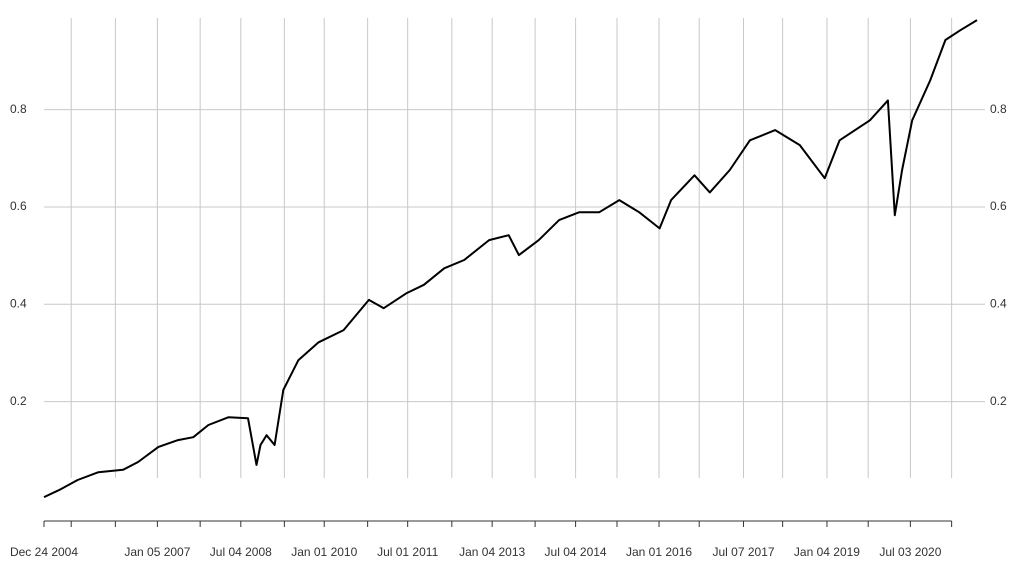 The height and width of the screenshot is (571, 1024). Describe the element at coordinates (910, 552) in the screenshot. I see `x-tick-label: Jul 03 2020` at that location.